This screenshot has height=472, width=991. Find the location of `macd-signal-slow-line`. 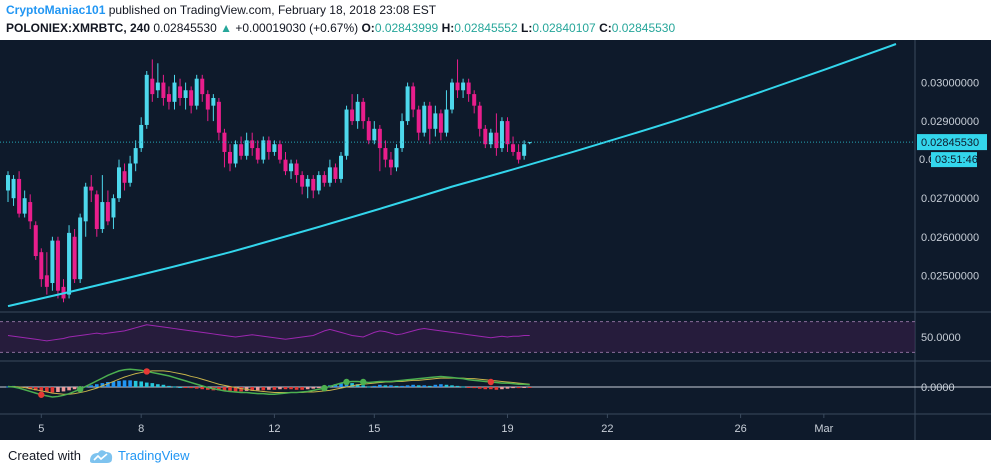

macd-signal-slow-line is located at coordinates (269, 382).